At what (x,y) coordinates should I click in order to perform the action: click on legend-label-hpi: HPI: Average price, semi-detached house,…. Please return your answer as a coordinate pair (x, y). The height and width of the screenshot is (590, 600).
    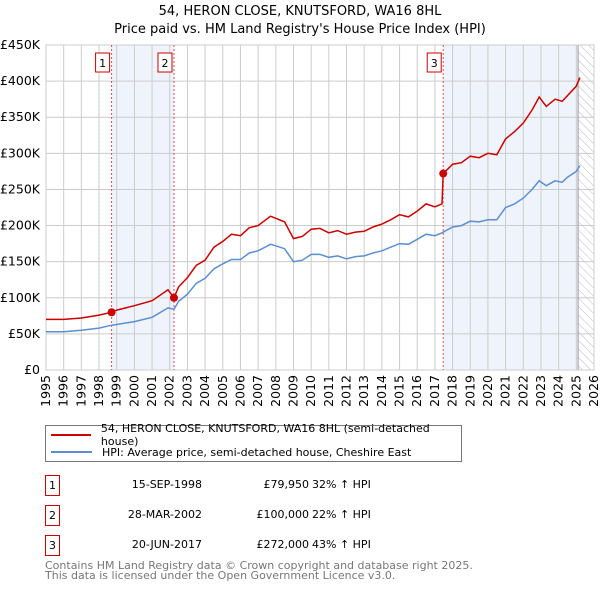
    Looking at the image, I should click on (257, 452).